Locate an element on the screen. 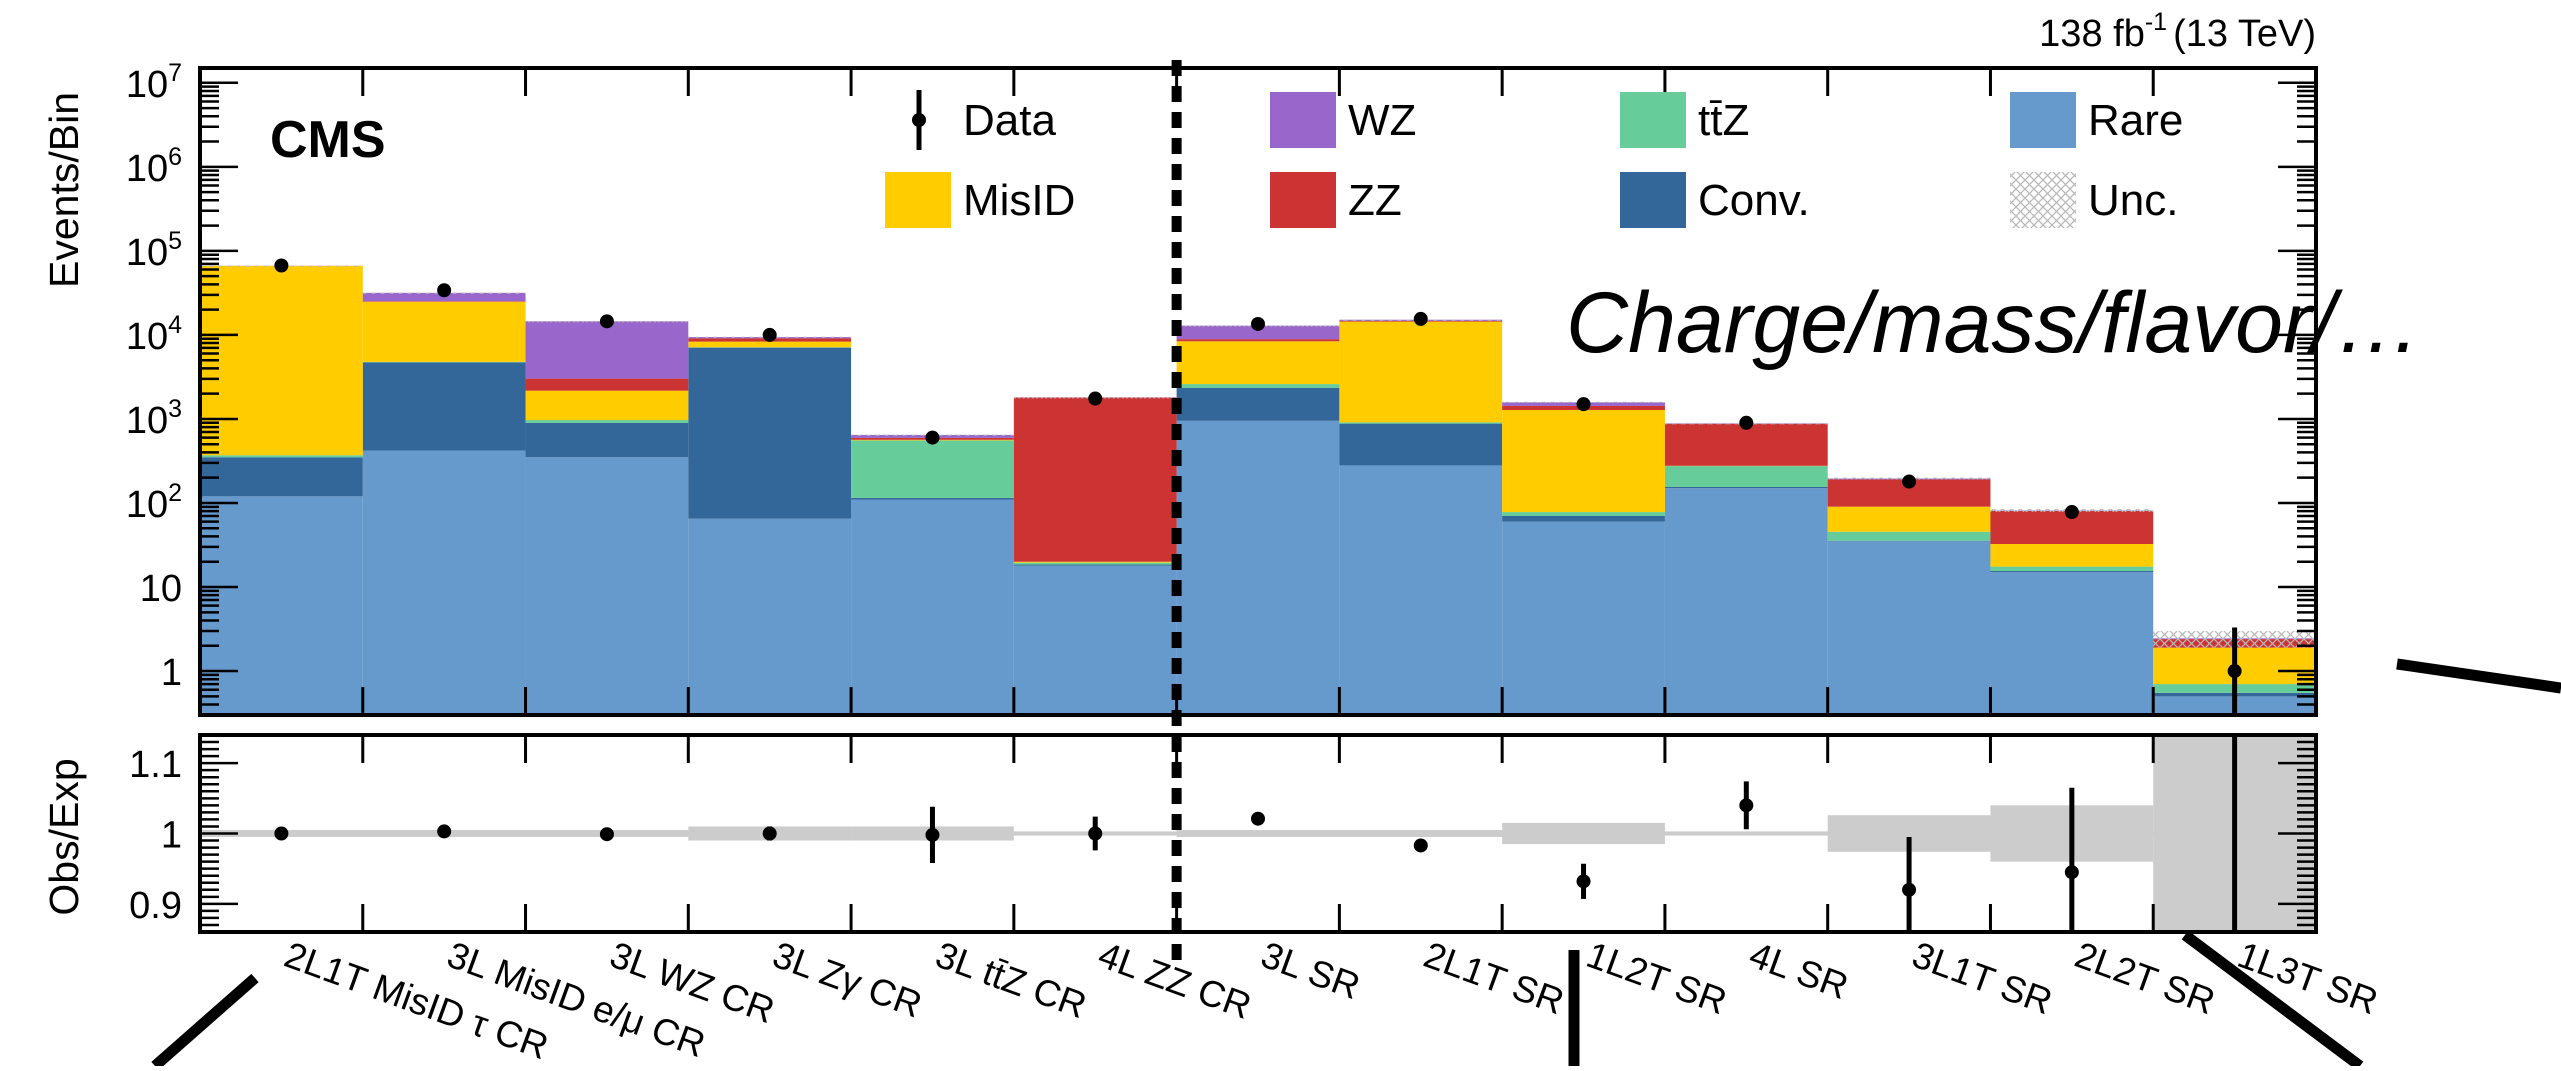  legend-swatch-zz is located at coordinates (1303, 200).